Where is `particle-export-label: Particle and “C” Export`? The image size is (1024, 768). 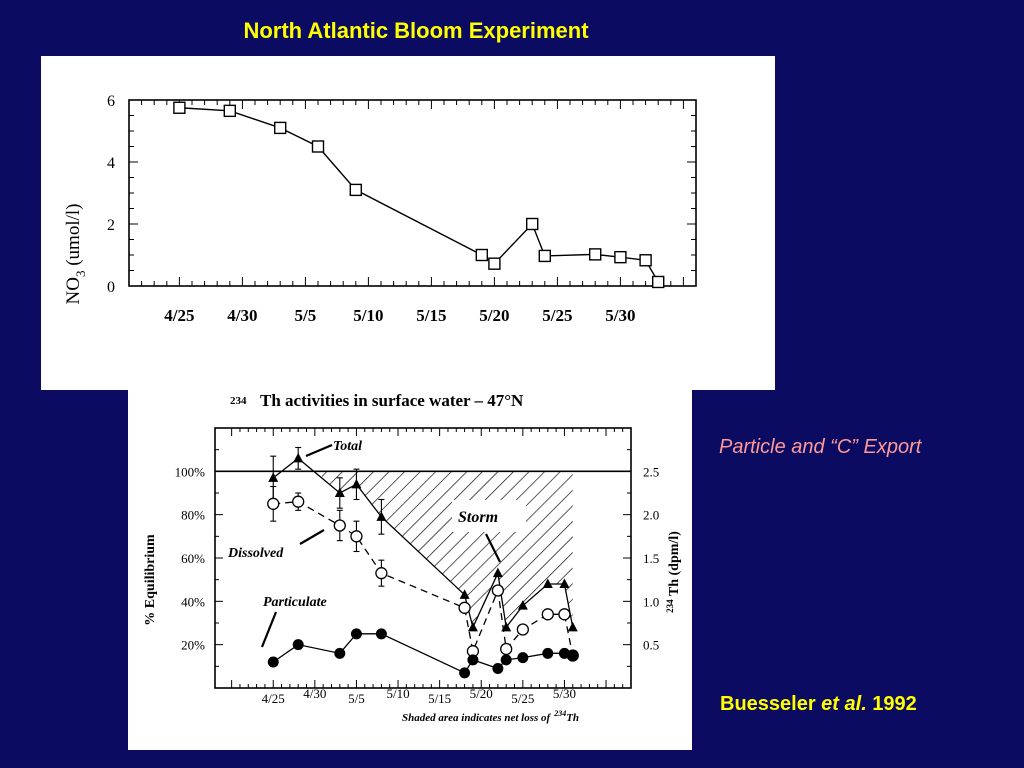 particle-export-label: Particle and “C” Export is located at coordinates (820, 447).